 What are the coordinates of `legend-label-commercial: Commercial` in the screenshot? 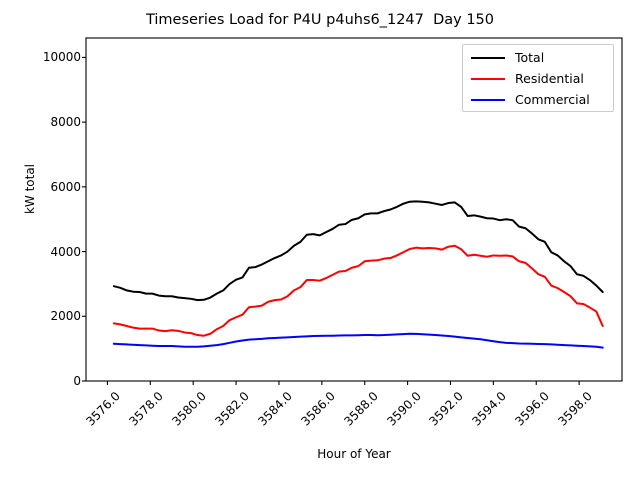 It's located at (552, 99).